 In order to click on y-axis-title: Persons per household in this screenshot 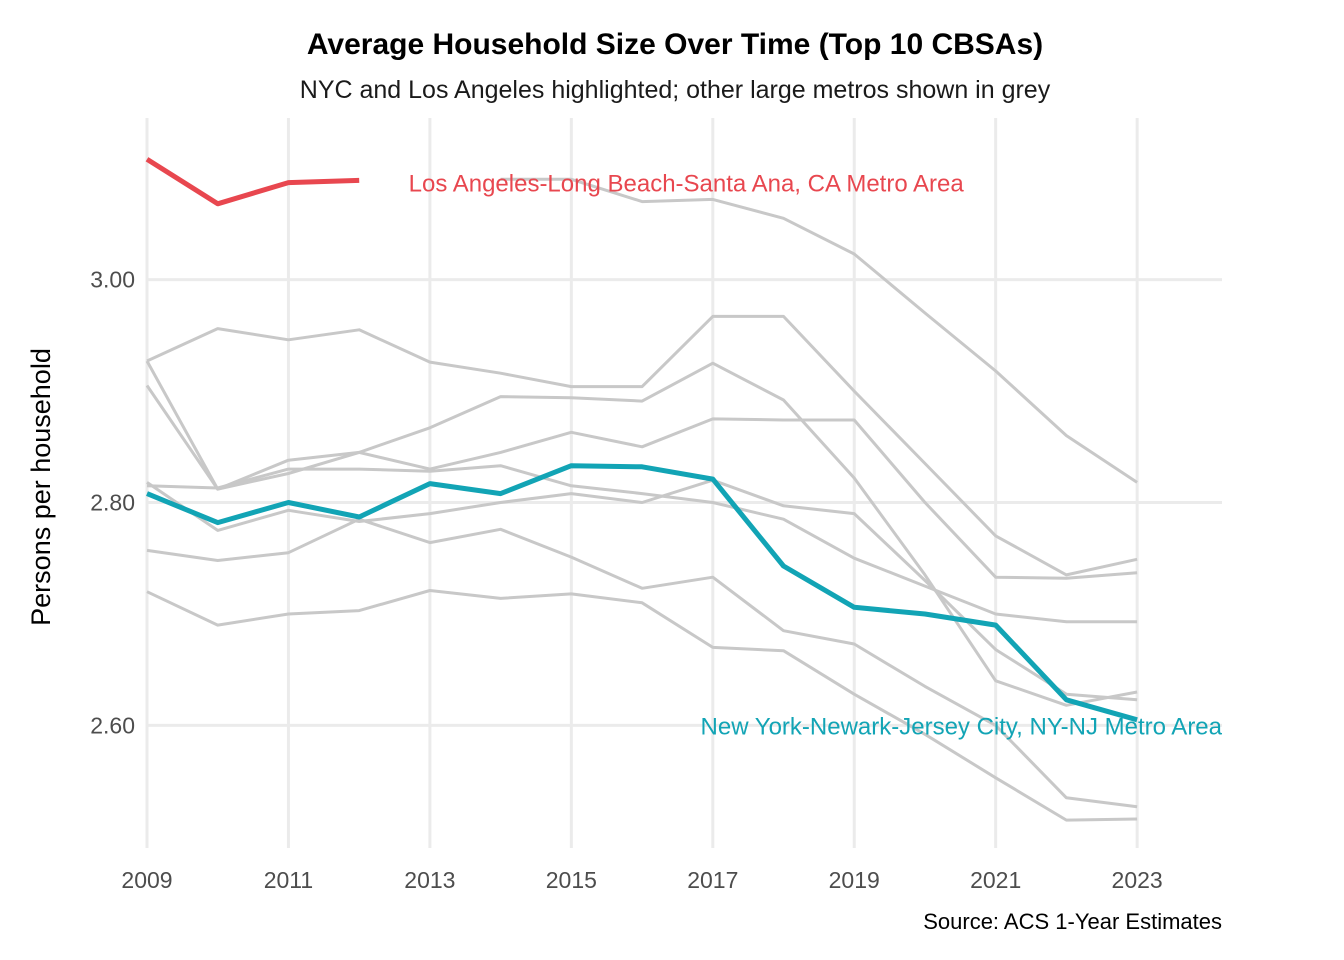, I will do `click(41, 487)`.